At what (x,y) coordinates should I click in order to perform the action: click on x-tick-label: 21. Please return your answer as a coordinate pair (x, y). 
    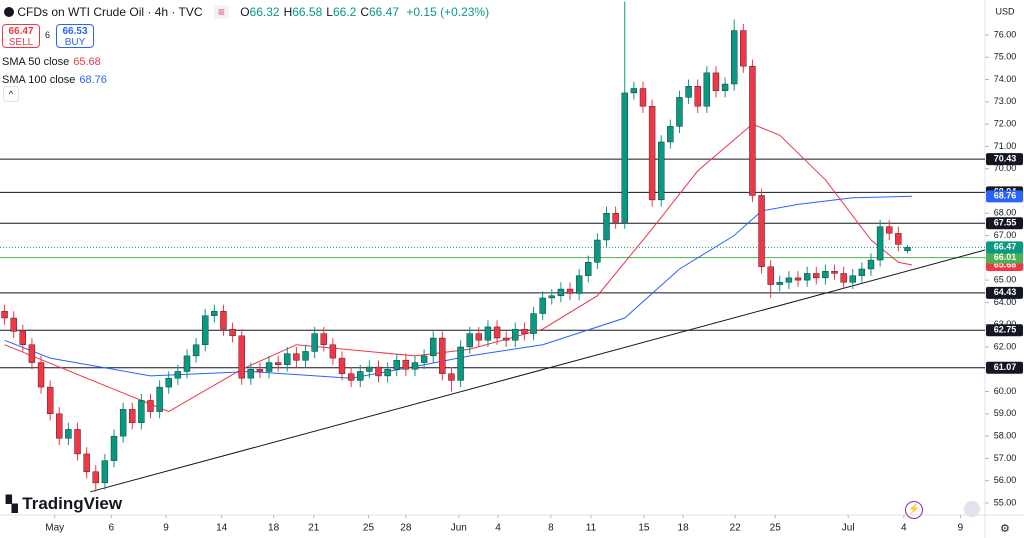
    Looking at the image, I should click on (314, 528).